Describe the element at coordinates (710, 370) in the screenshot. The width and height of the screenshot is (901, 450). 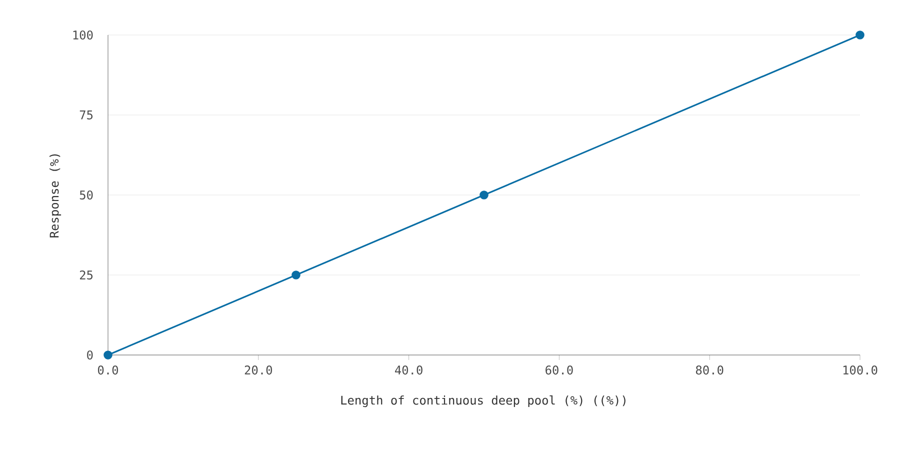
I see `x-tick-label: 80.0` at that location.